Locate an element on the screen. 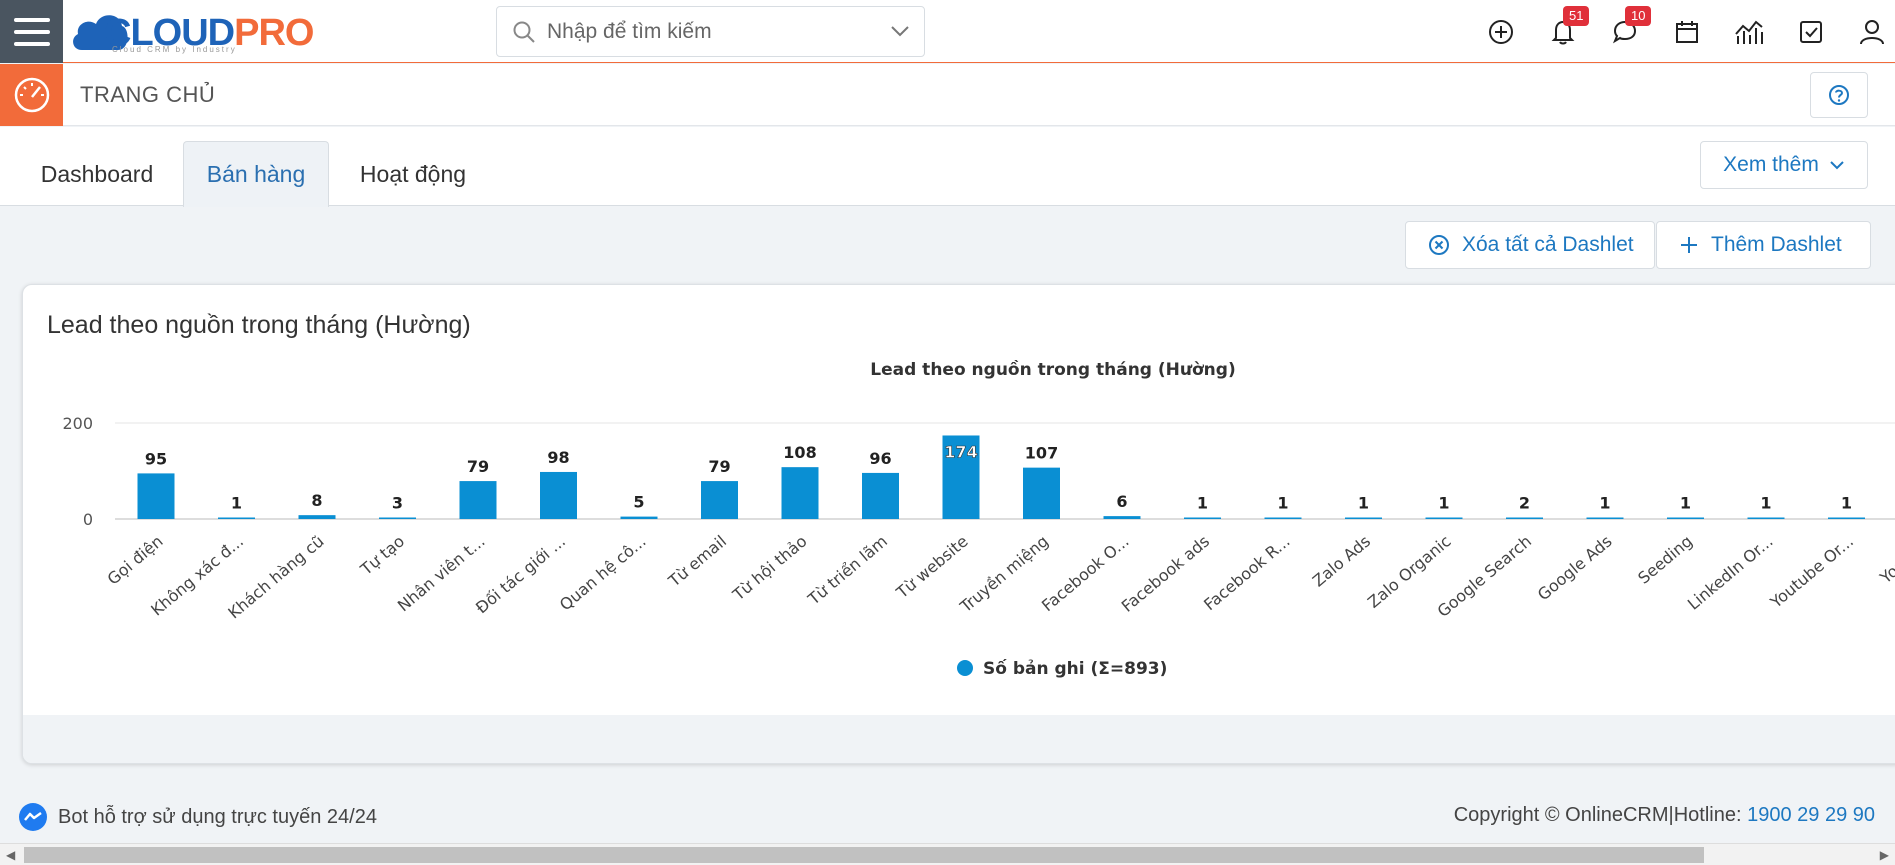 This screenshot has height=865, width=1895. data-label: 5 is located at coordinates (638, 502).